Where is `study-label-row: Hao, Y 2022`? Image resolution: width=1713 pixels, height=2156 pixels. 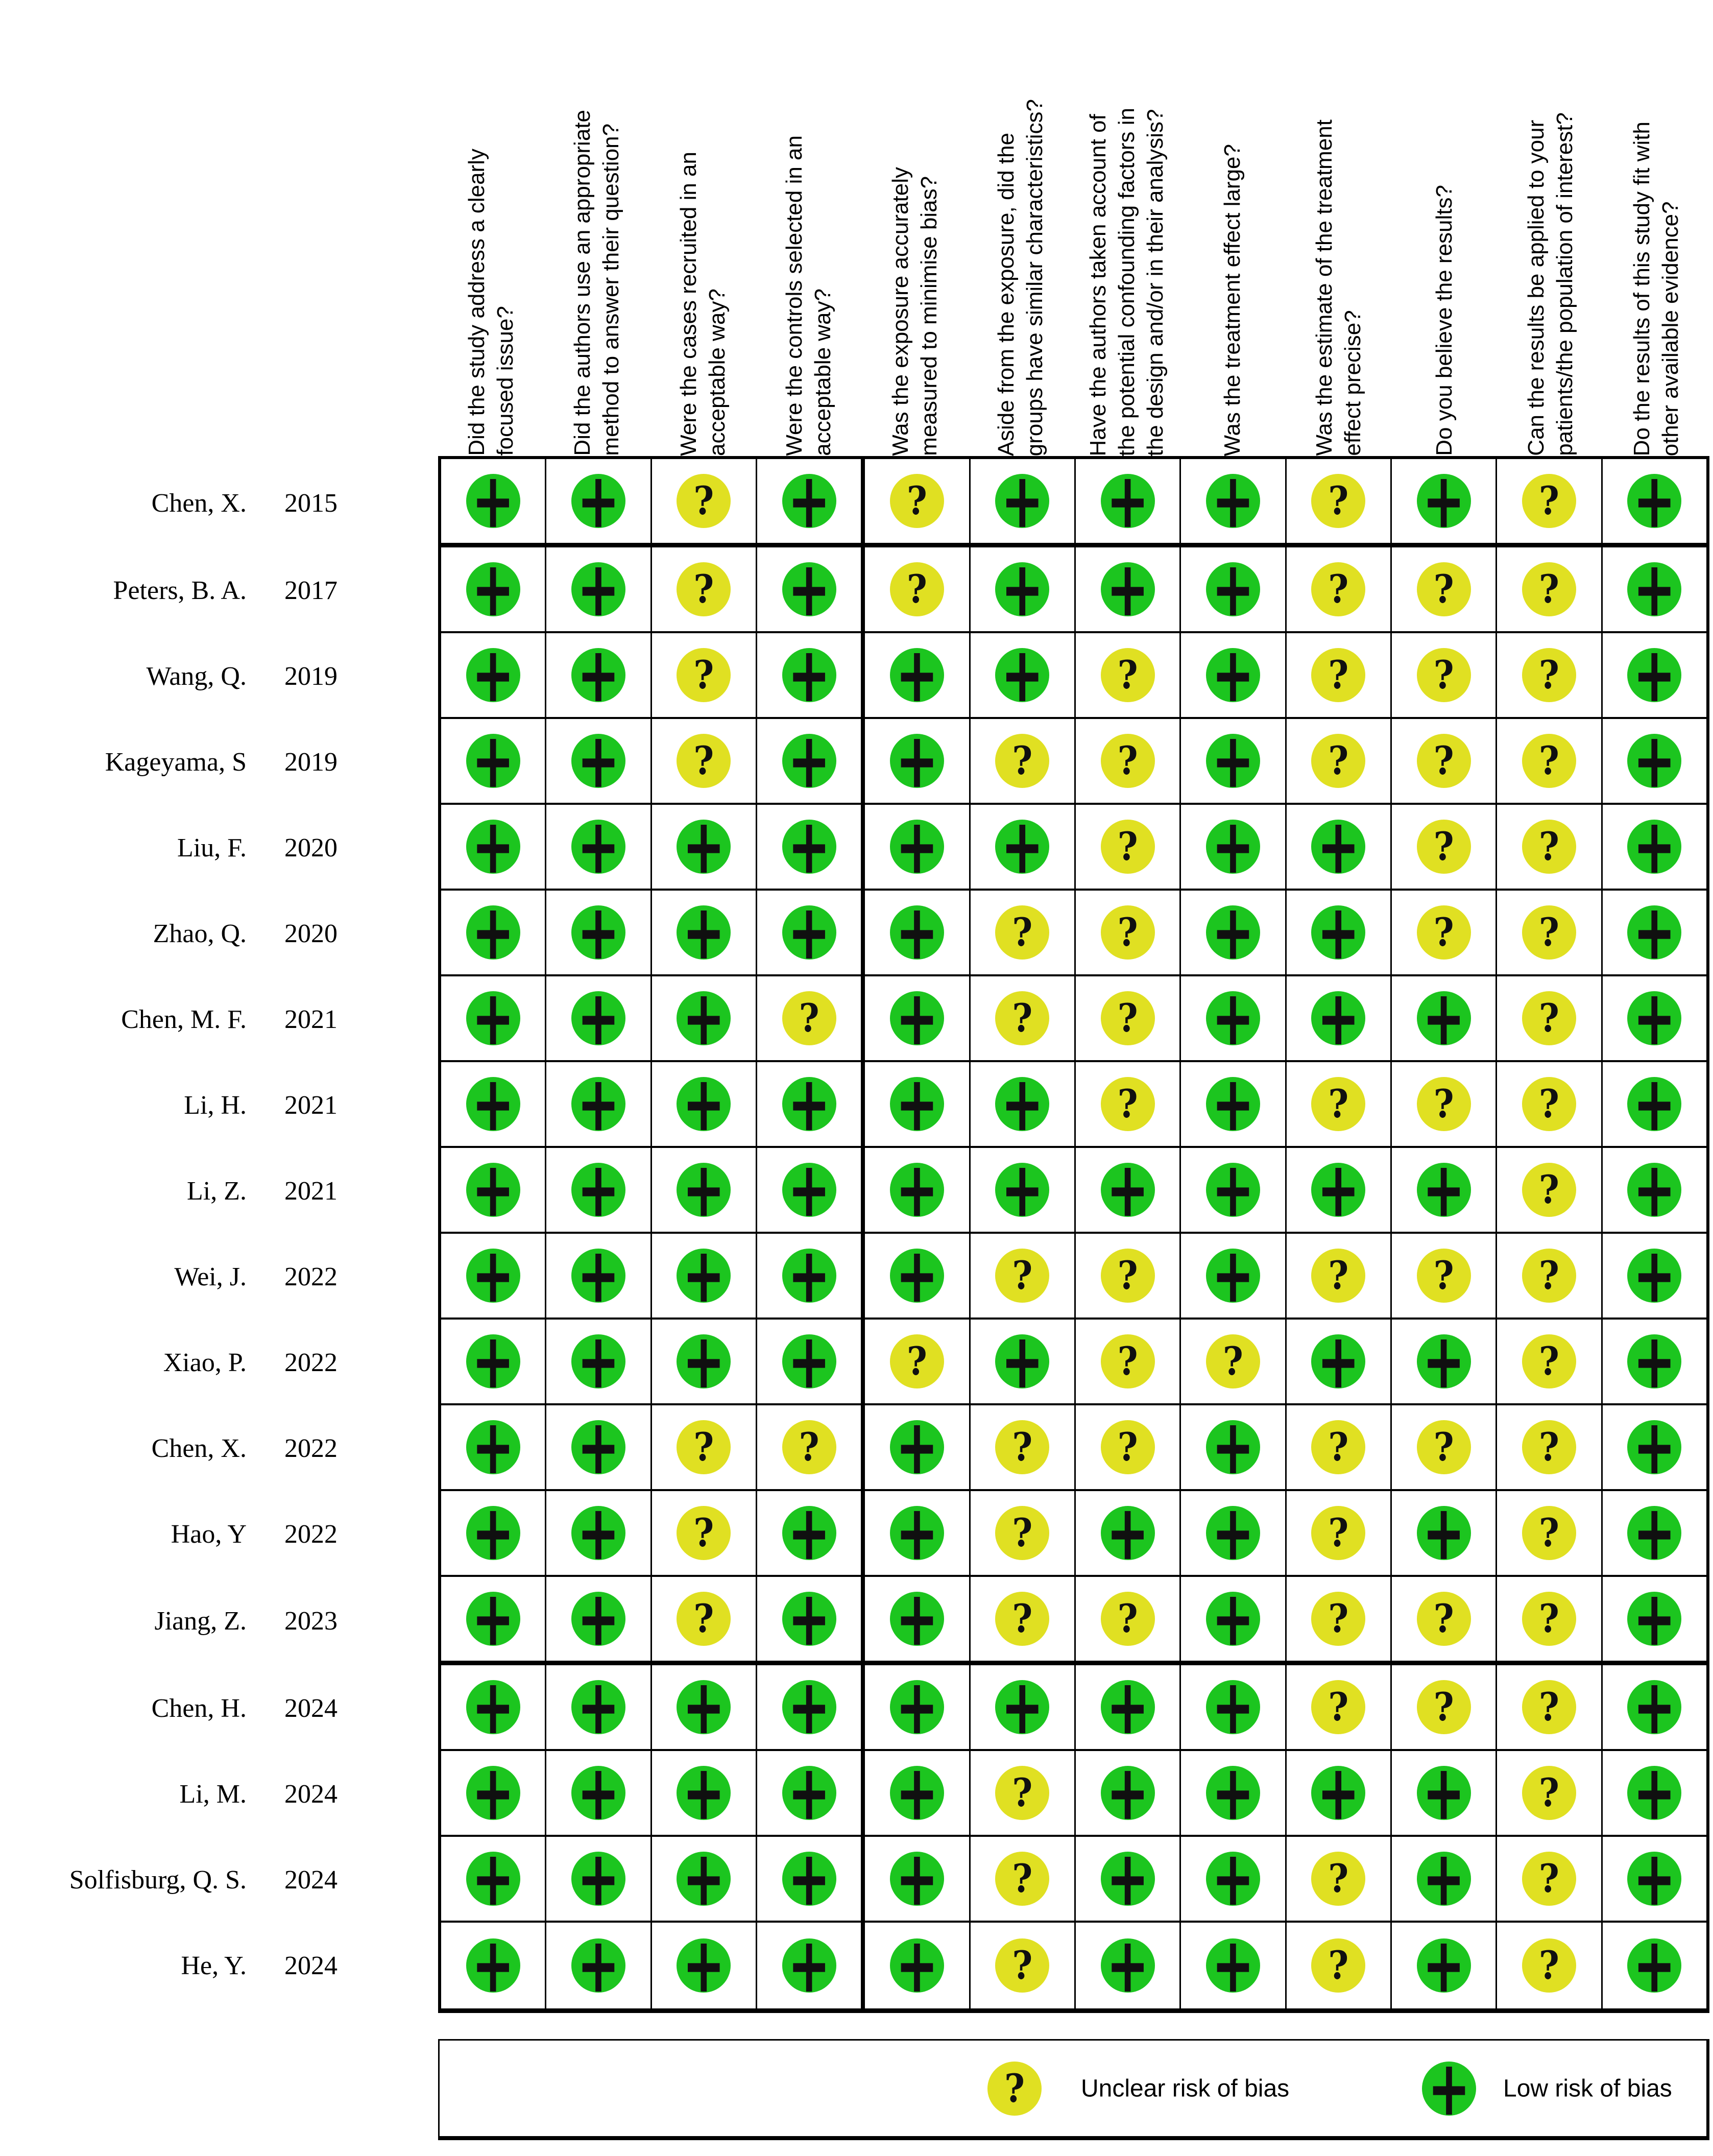
study-label-row: Hao, Y 2022 is located at coordinates (168, 1534).